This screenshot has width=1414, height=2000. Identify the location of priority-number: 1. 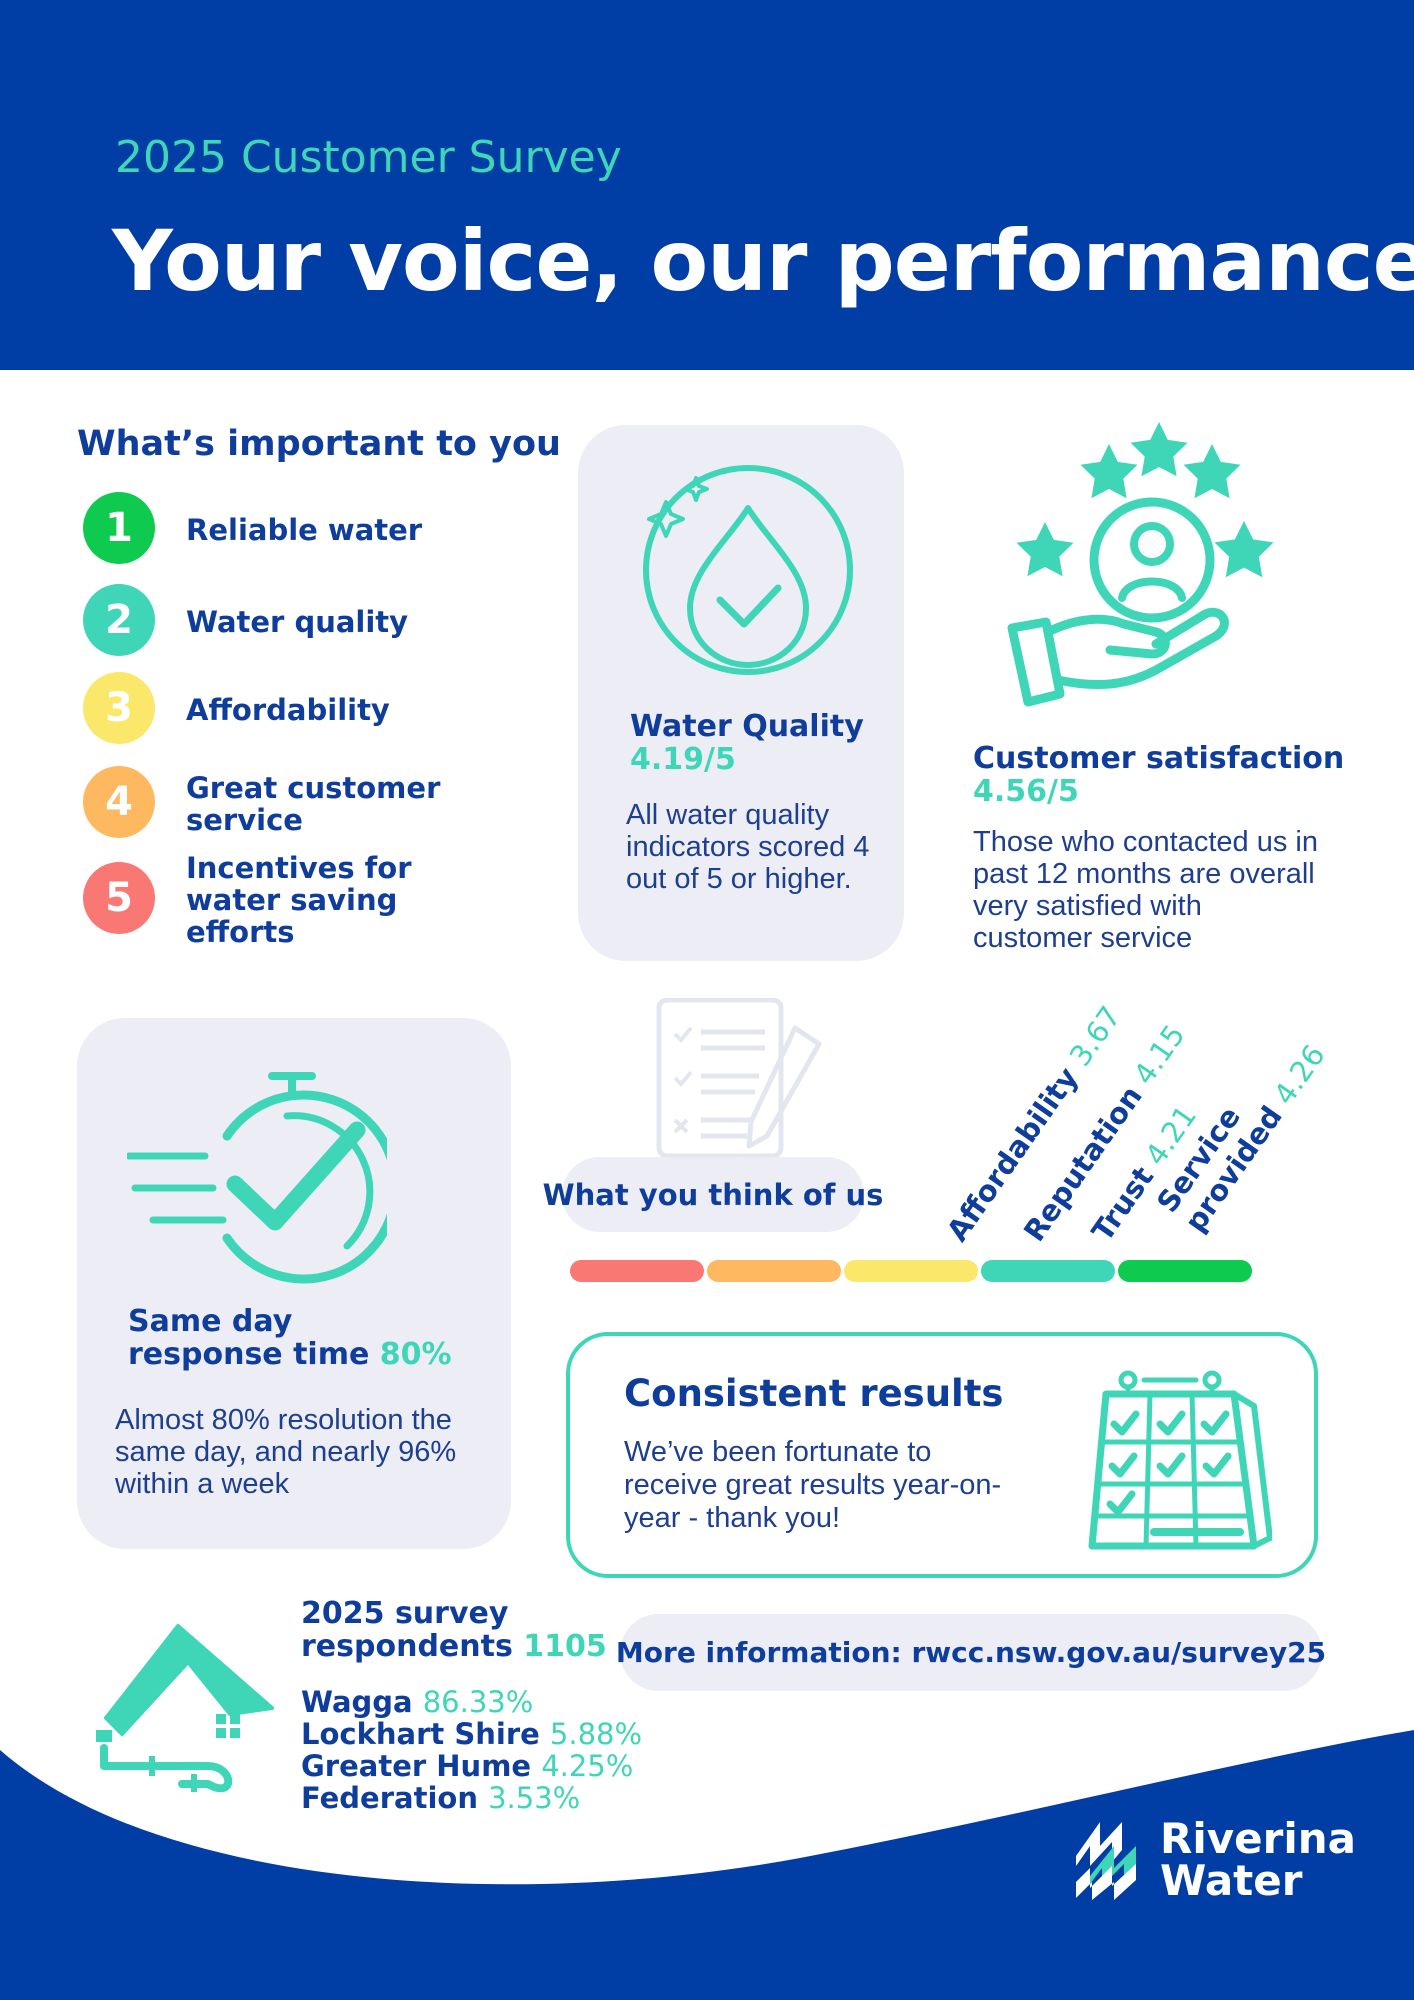
(119, 528).